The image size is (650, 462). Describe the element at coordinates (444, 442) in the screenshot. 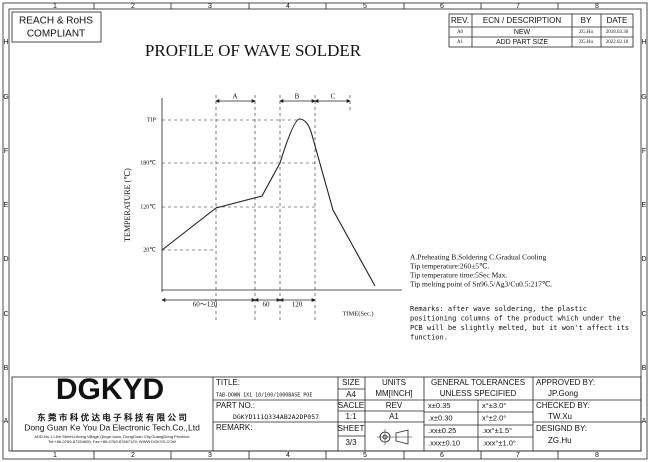

I see `tolerance: .xxx±0.10` at that location.